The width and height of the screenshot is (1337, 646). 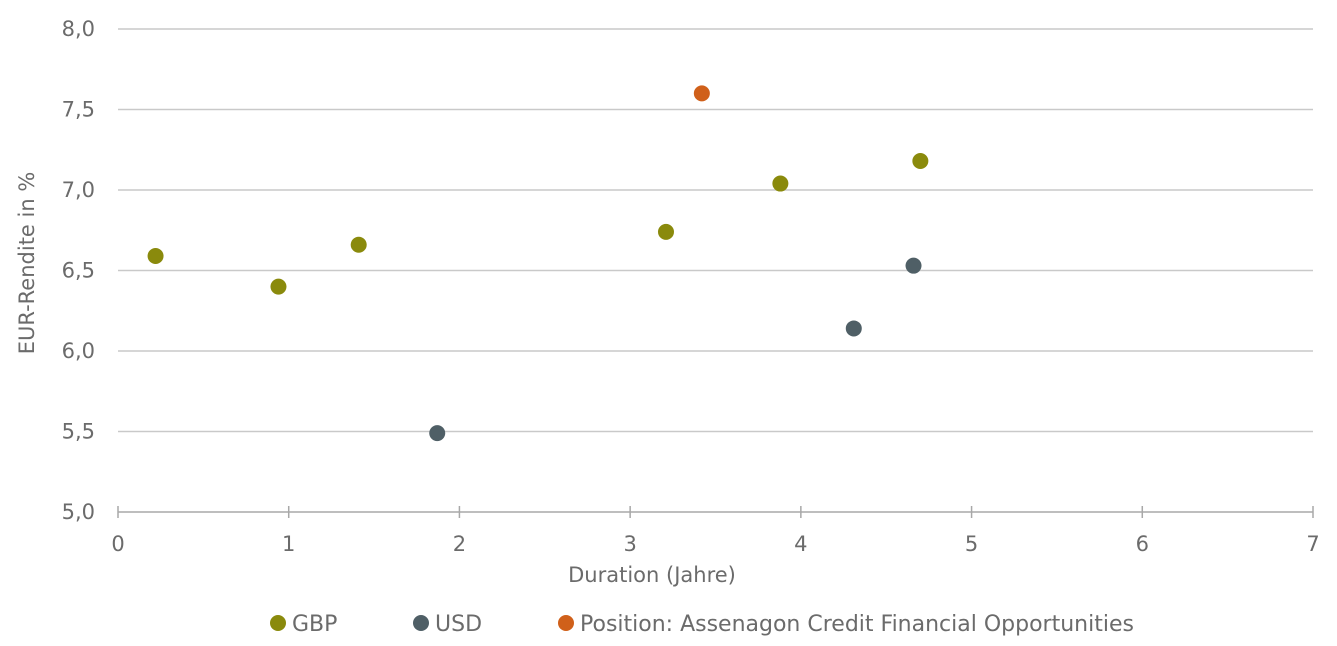 What do you see at coordinates (288, 544) in the screenshot?
I see `x-tick-label: 1` at bounding box center [288, 544].